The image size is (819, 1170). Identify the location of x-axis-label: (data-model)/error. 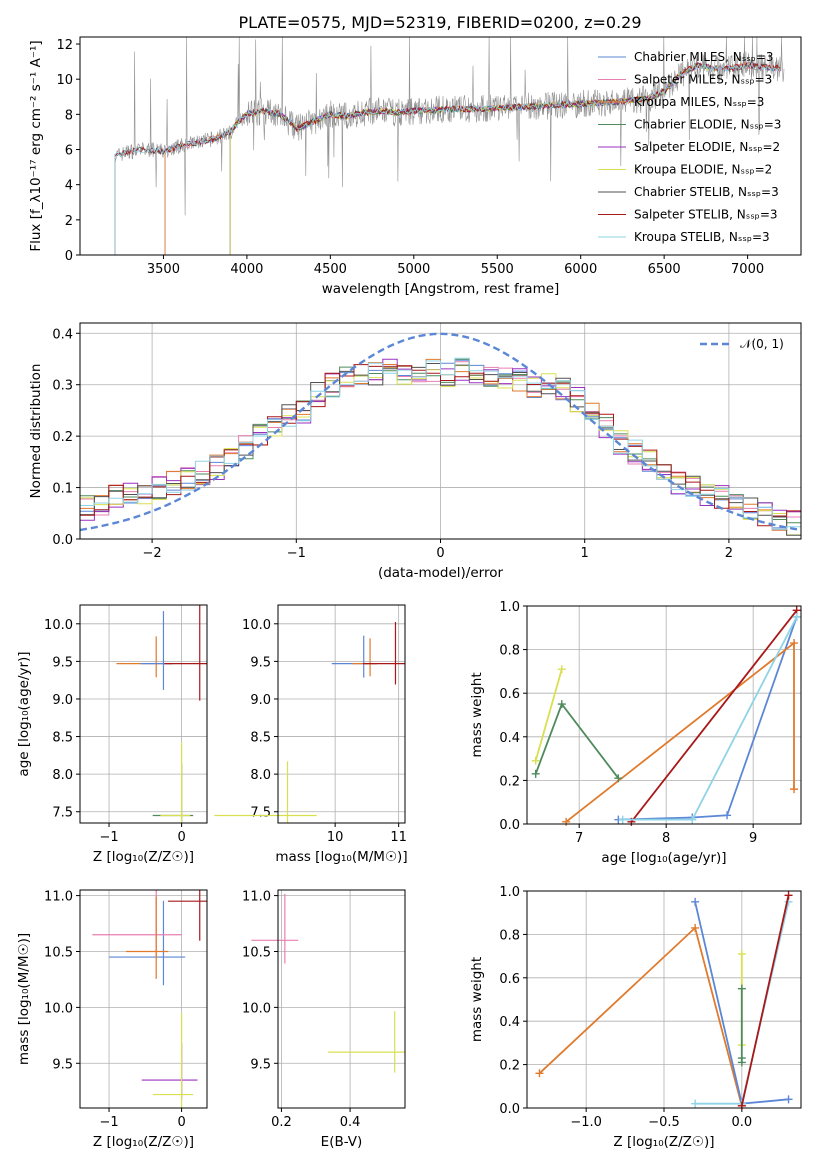
(441, 573).